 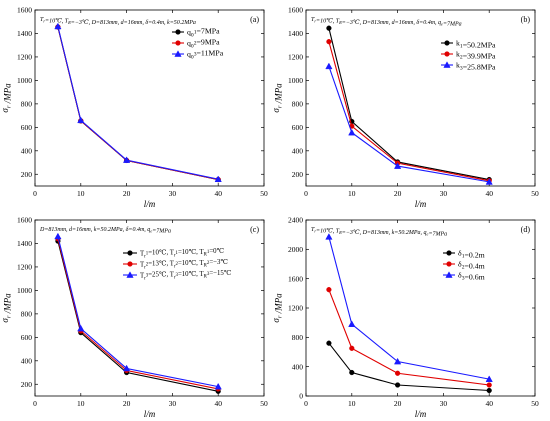 I want to click on panel-label: (a), so click(x=254, y=19).